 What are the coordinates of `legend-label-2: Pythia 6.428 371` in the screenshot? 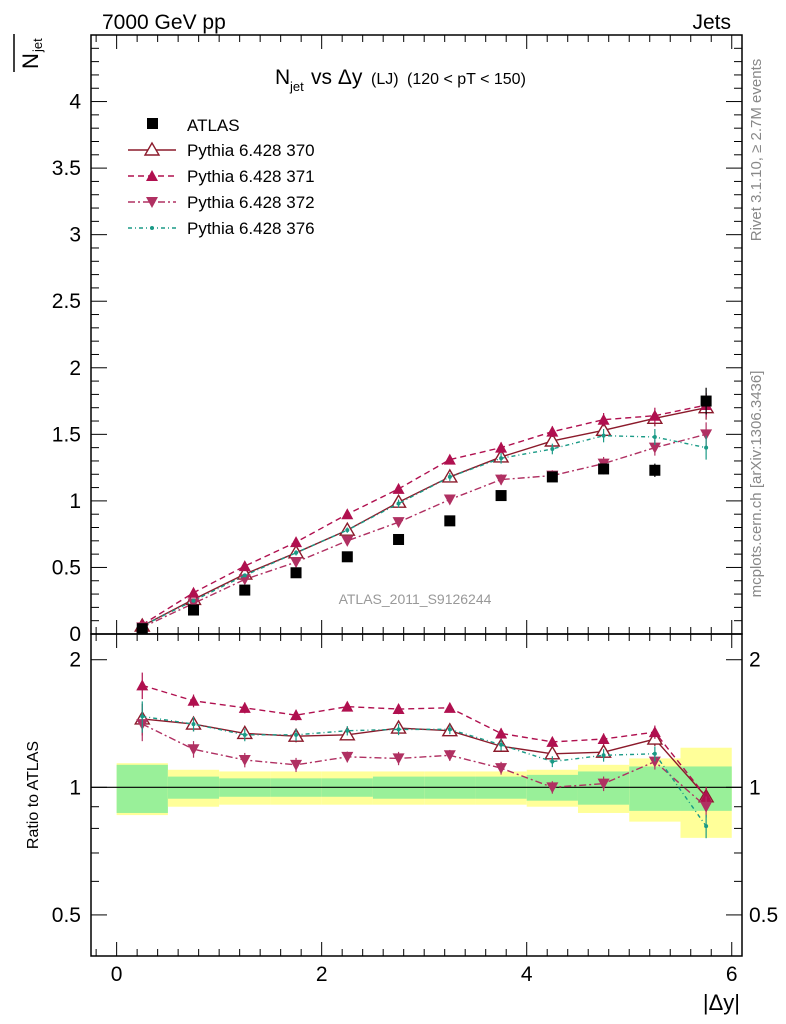 It's located at (251, 176).